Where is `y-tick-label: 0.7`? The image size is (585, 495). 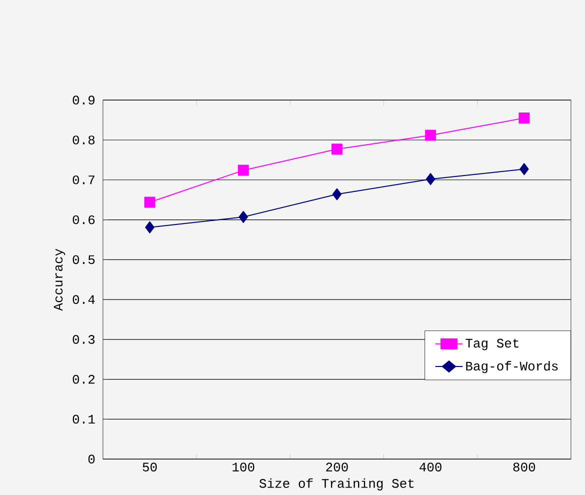 y-tick-label: 0.7 is located at coordinates (83, 179).